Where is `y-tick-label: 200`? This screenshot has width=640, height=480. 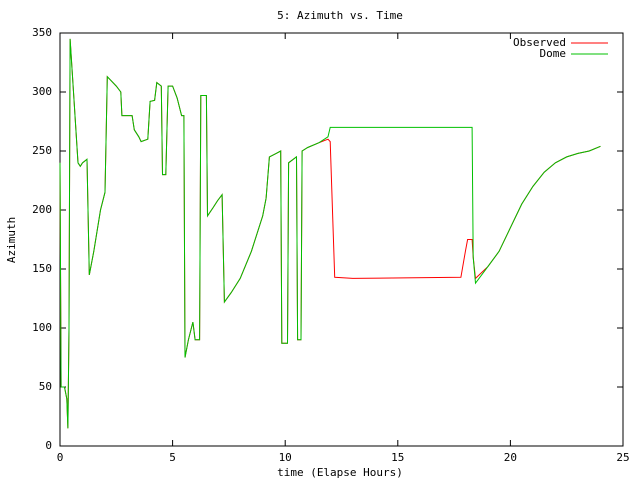 y-tick-label: 200 is located at coordinates (42, 209).